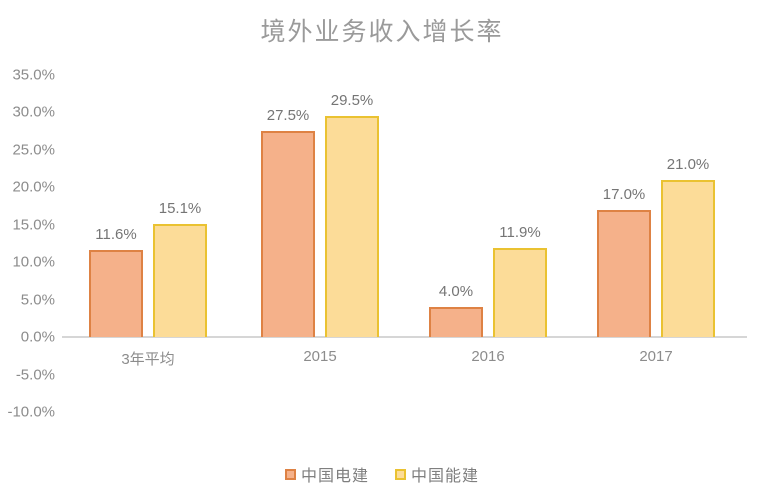 The image size is (764, 497). What do you see at coordinates (116, 234) in the screenshot?
I see `data-label: 11.6%` at bounding box center [116, 234].